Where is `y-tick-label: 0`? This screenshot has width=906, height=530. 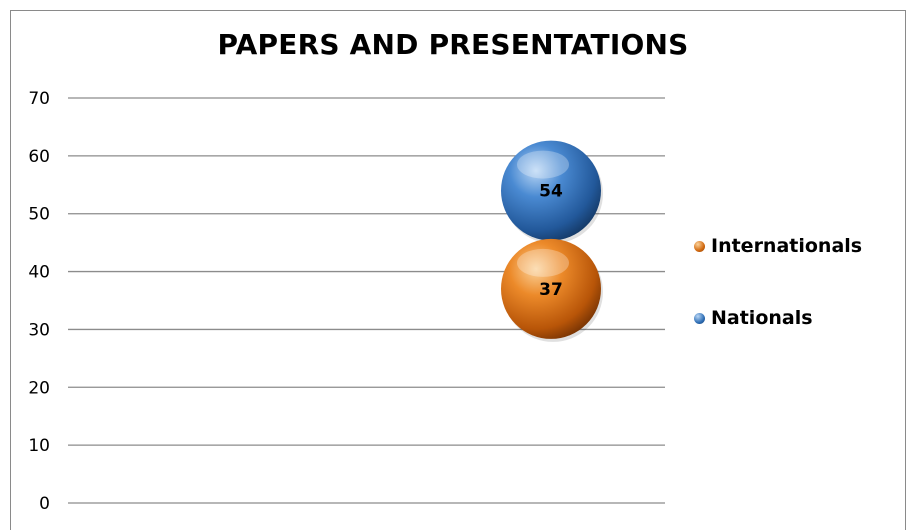 y-tick-label: 0 is located at coordinates (44, 504).